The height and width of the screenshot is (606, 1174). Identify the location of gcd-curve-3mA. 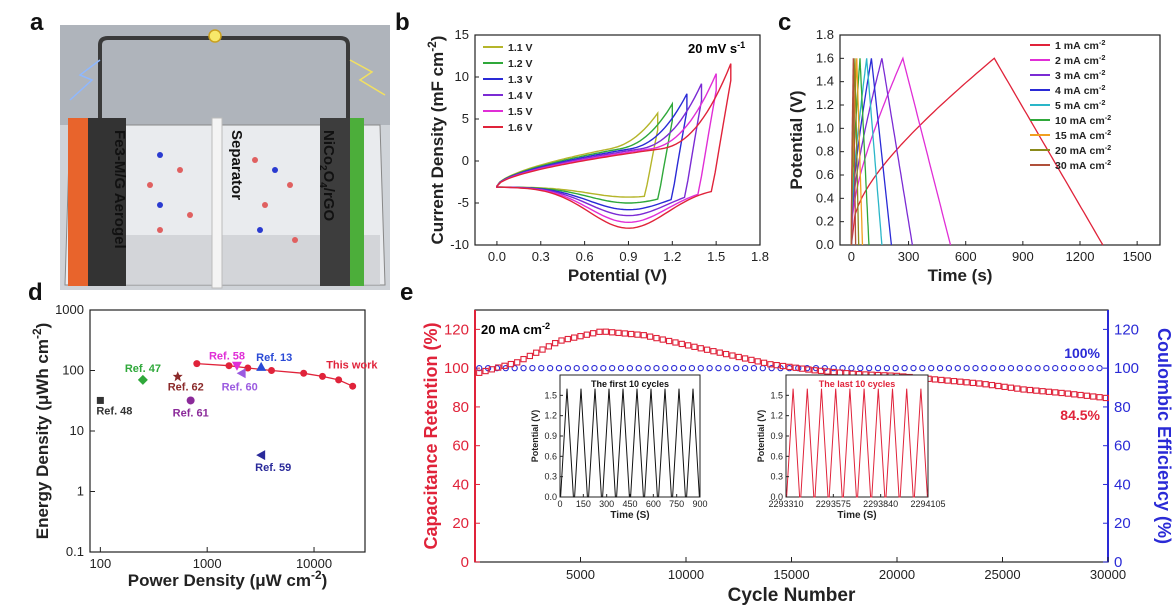
(882, 152).